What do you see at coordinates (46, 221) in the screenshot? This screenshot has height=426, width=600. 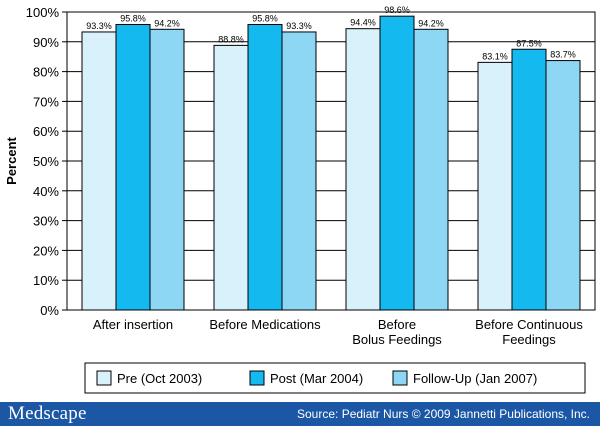 I see `y-tick-label: 30%` at bounding box center [46, 221].